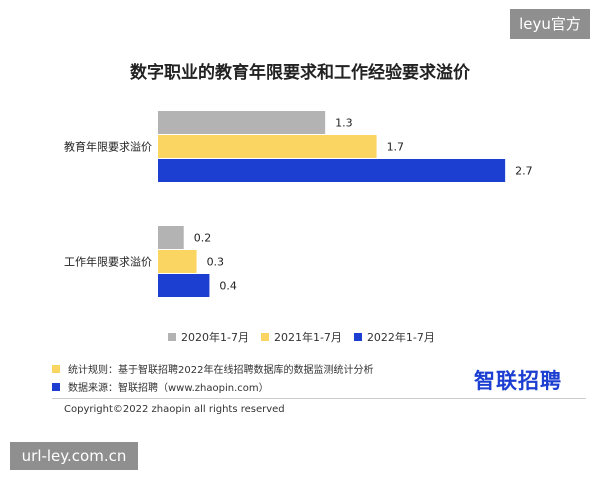 The width and height of the screenshot is (600, 480). I want to click on note-source: 数据来源：智联招聘（www.zhaopin.com）, so click(160, 386).